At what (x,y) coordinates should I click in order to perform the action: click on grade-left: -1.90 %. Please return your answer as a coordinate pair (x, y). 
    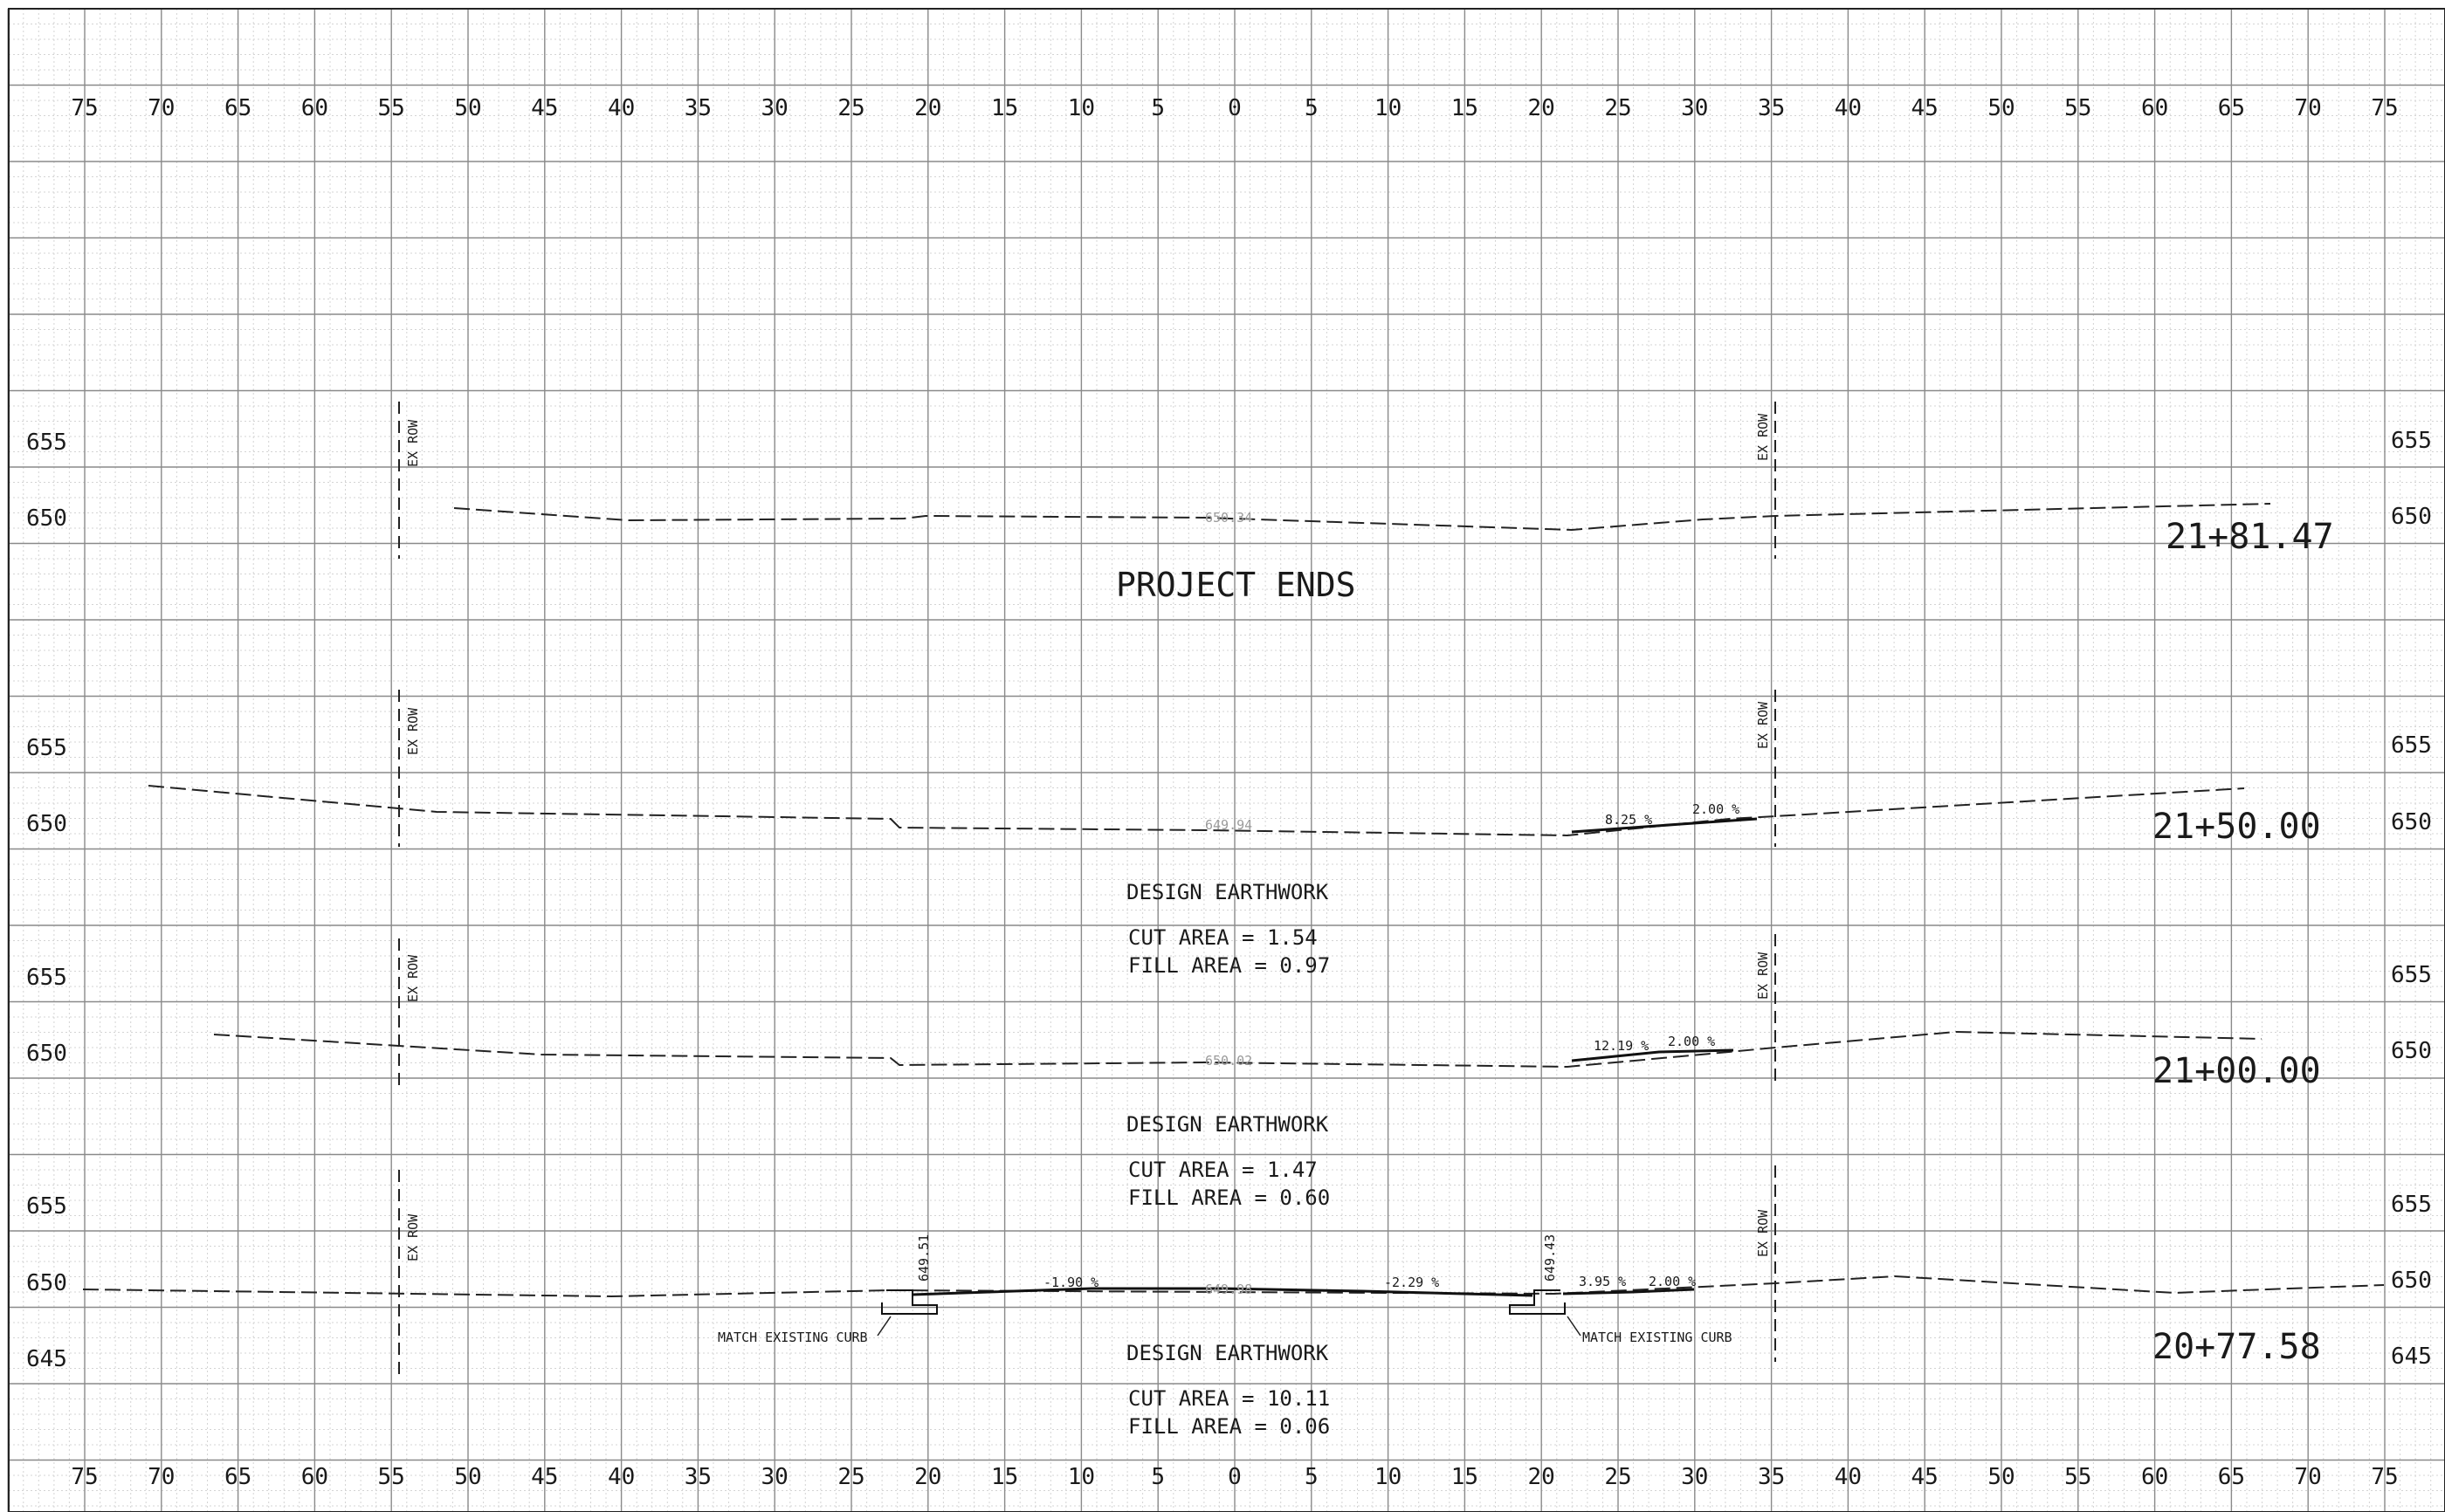
    Looking at the image, I should click on (1071, 1282).